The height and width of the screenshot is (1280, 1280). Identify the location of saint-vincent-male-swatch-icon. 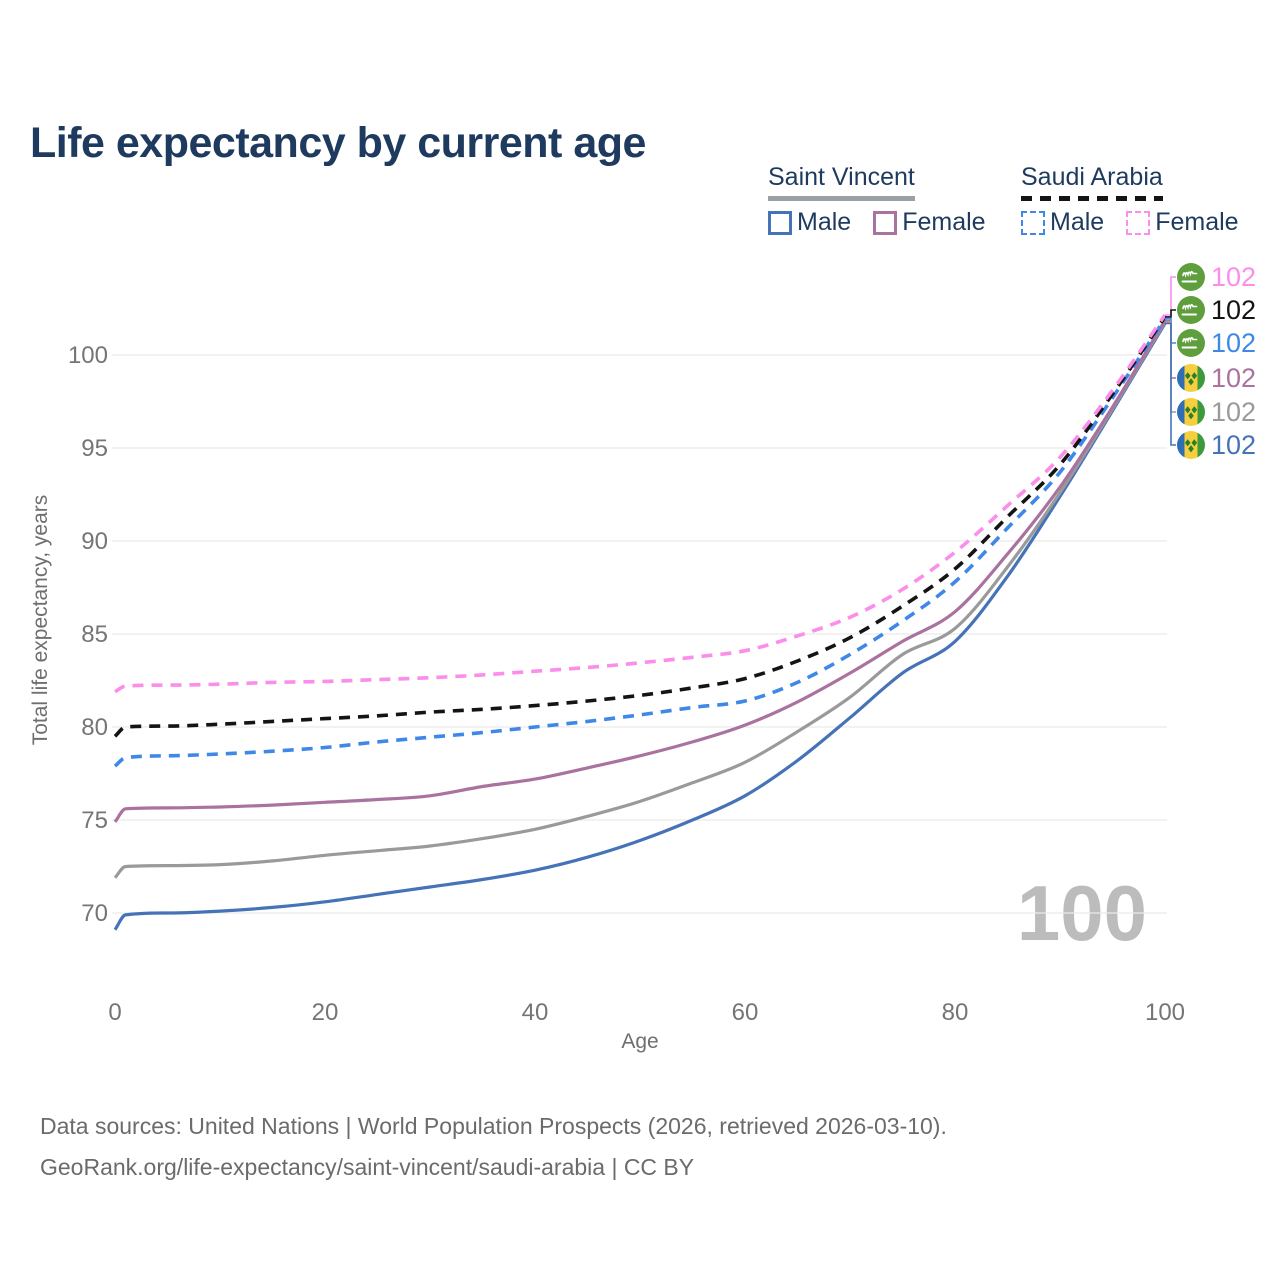
(780, 222).